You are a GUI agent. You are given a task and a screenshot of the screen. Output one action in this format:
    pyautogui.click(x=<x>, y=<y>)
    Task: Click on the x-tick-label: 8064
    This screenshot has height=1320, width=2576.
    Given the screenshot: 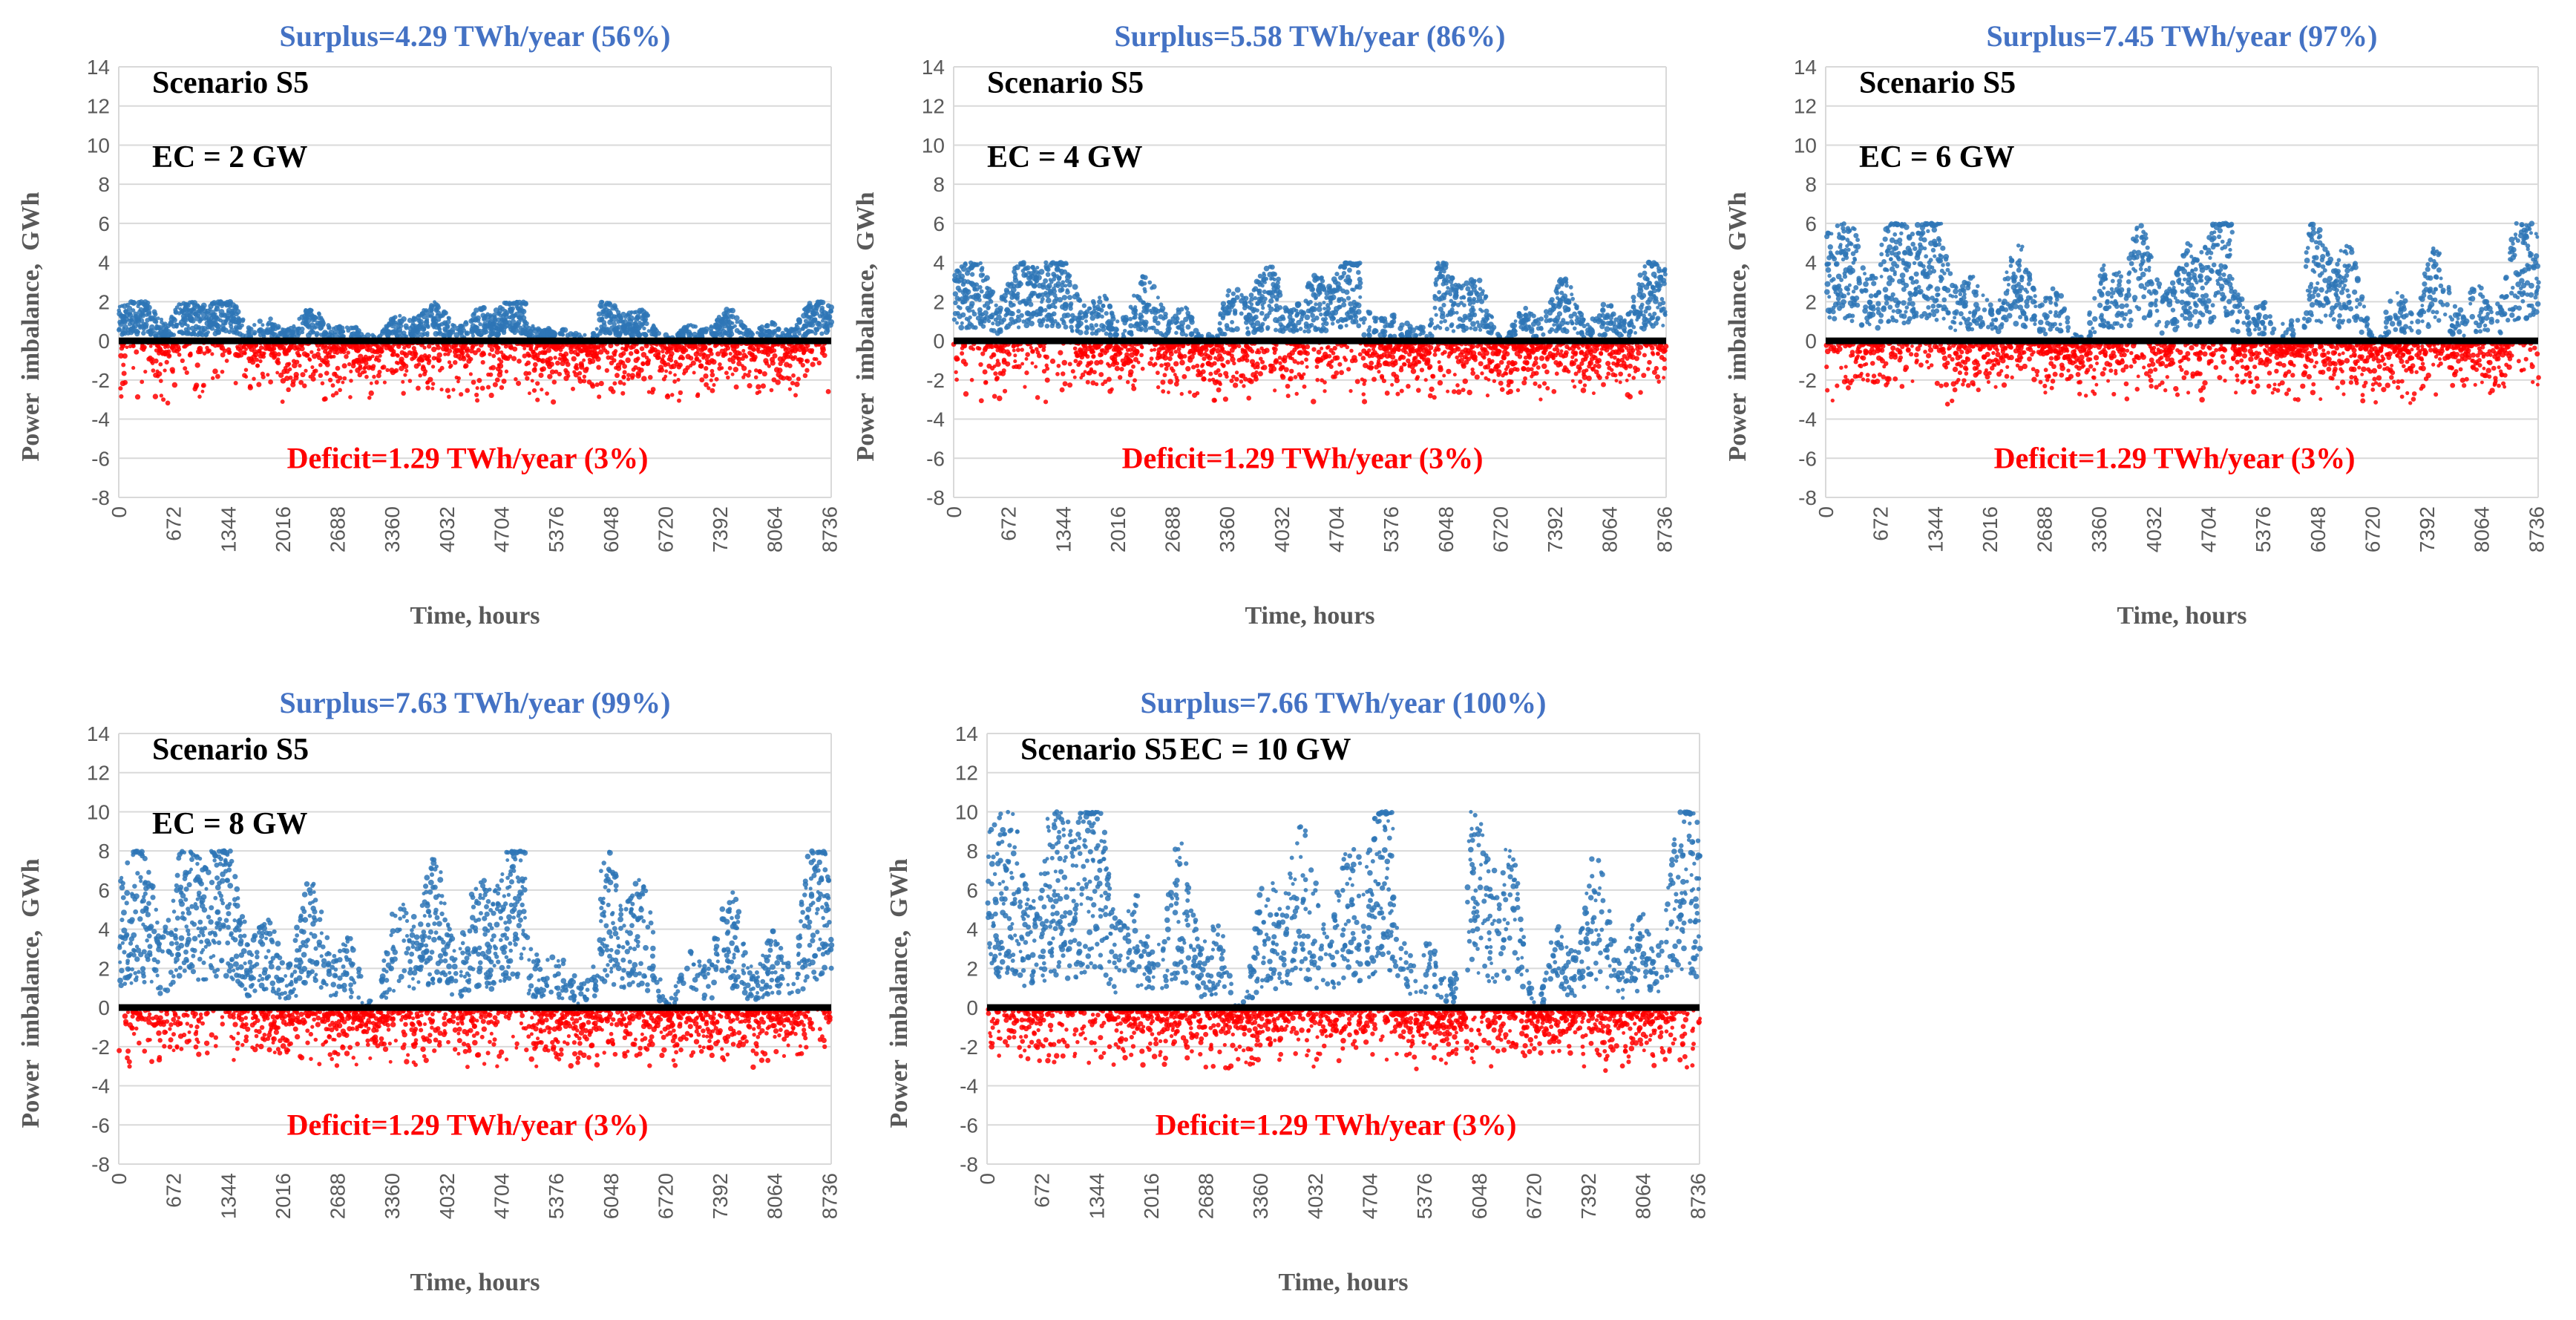 What is the action you would take?
    pyautogui.click(x=776, y=529)
    